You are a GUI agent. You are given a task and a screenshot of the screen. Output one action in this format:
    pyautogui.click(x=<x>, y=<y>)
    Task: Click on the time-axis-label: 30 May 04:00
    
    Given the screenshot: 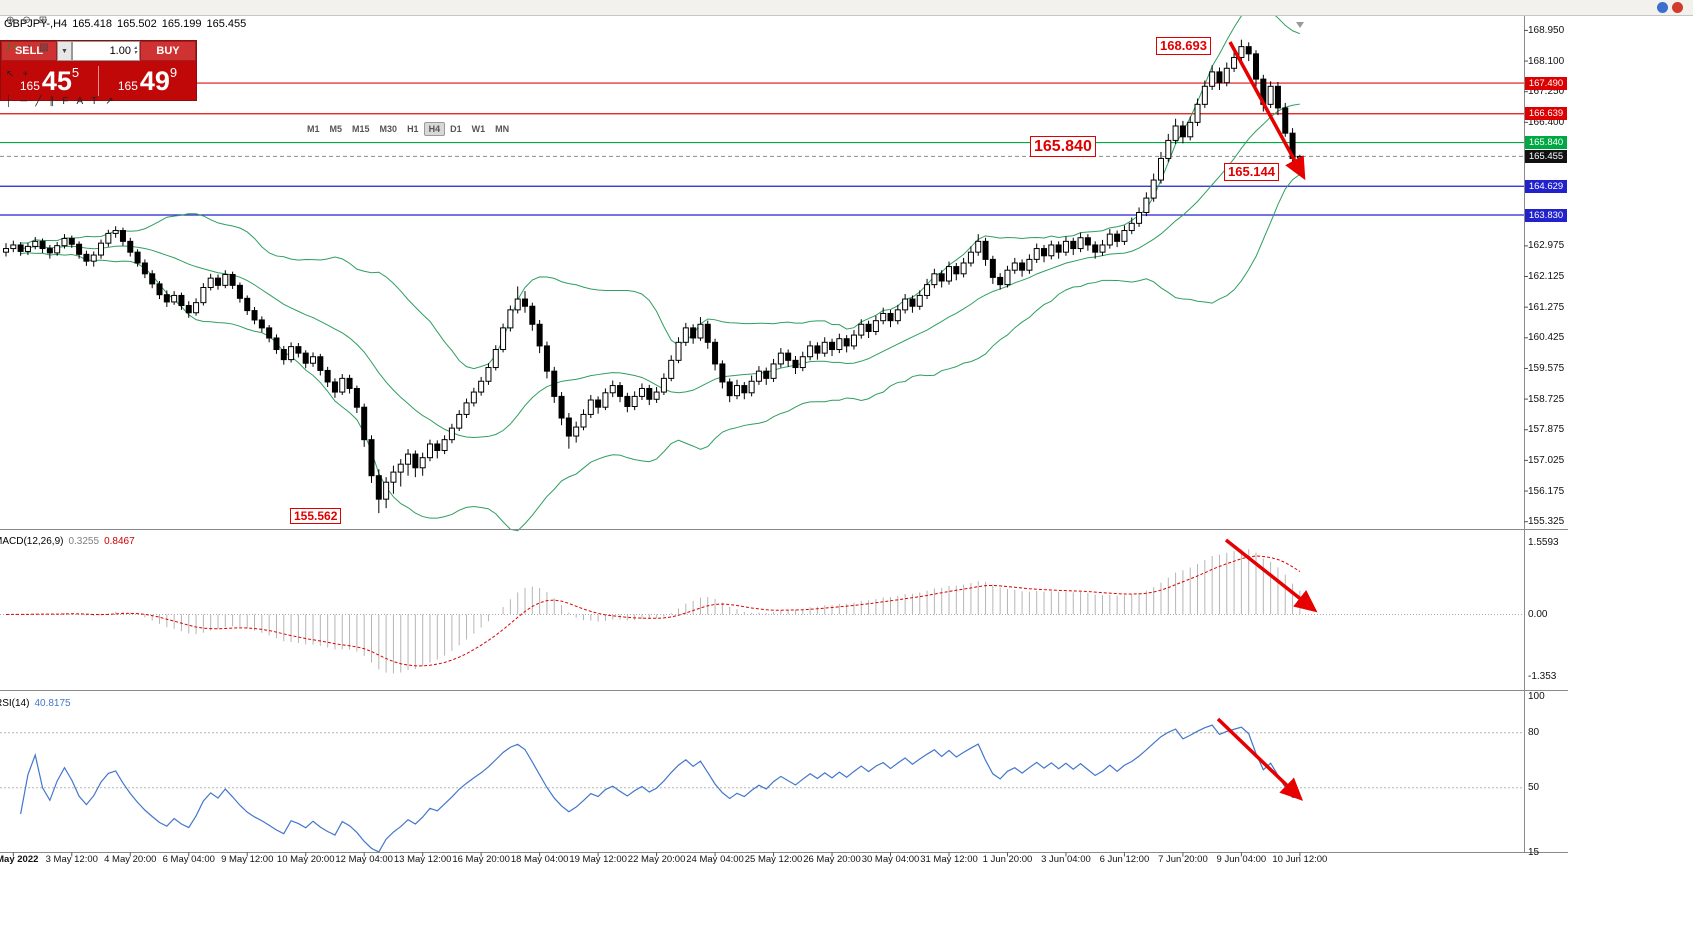 What is the action you would take?
    pyautogui.click(x=890, y=859)
    